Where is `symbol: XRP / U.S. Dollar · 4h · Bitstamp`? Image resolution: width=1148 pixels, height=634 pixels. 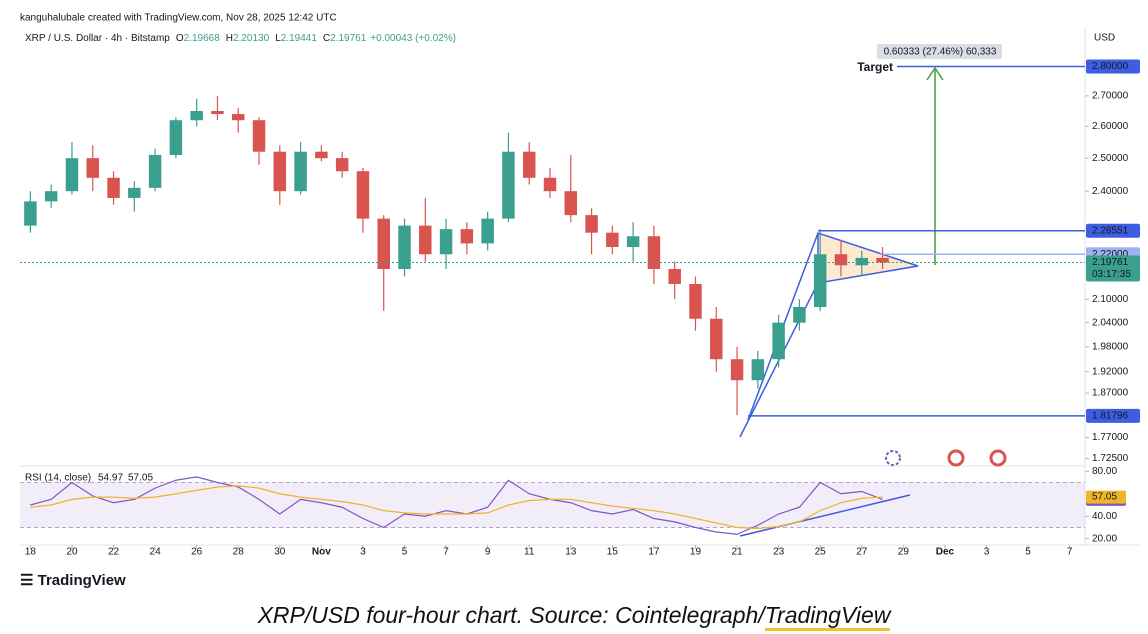 symbol: XRP / U.S. Dollar · 4h · Bitstamp is located at coordinates (97, 38).